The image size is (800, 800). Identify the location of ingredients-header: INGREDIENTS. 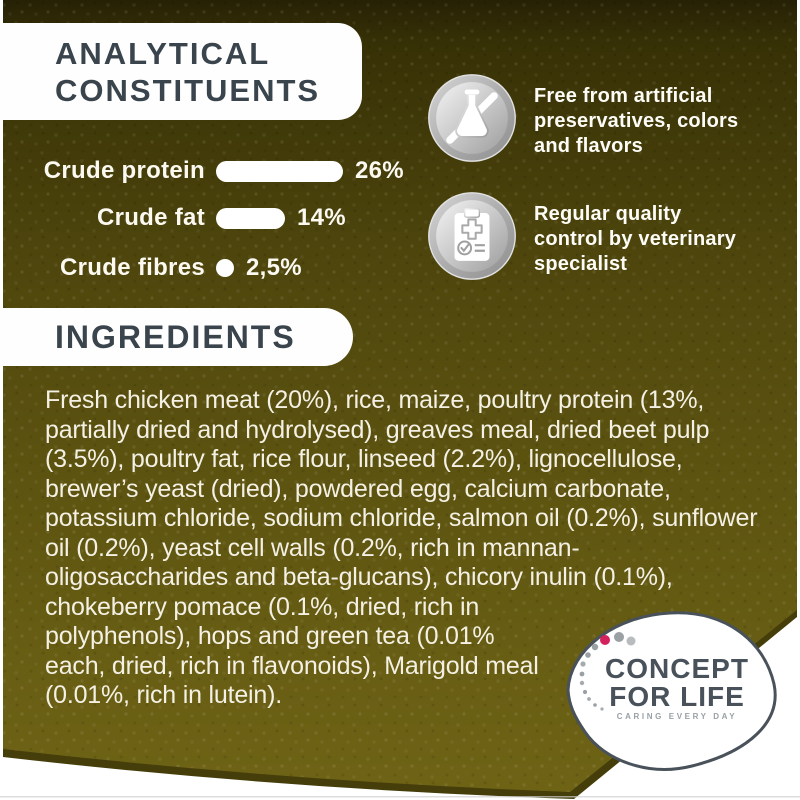
(176, 337).